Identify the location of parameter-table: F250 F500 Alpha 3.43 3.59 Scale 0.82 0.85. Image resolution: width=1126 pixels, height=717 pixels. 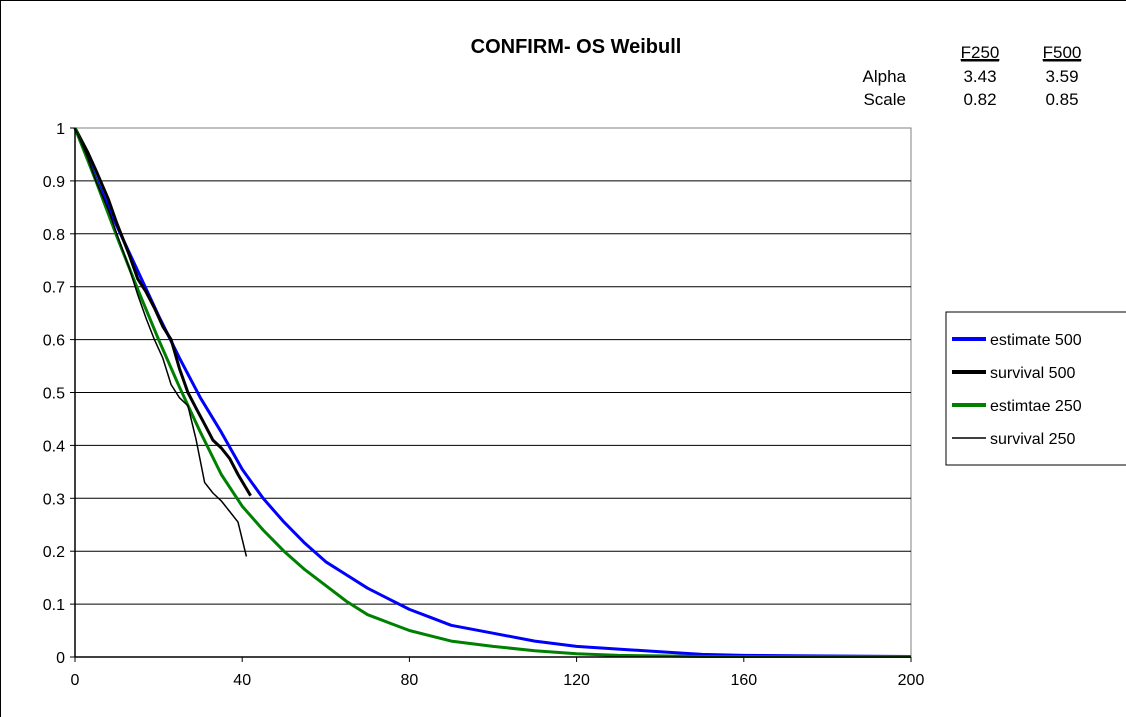
(972, 76).